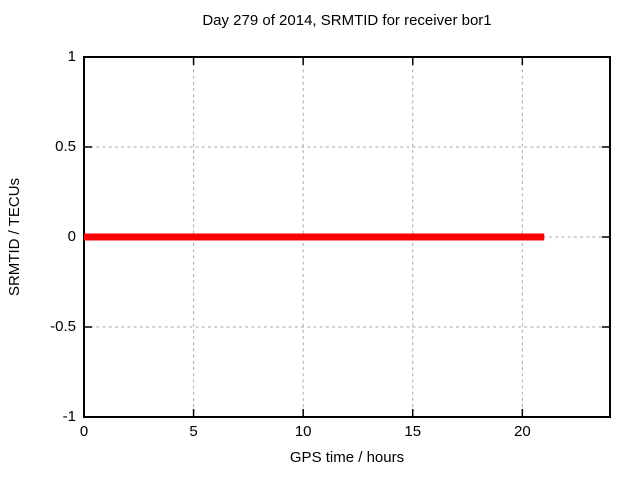 This screenshot has height=480, width=640. I want to click on x-tick-label: 20, so click(522, 431).